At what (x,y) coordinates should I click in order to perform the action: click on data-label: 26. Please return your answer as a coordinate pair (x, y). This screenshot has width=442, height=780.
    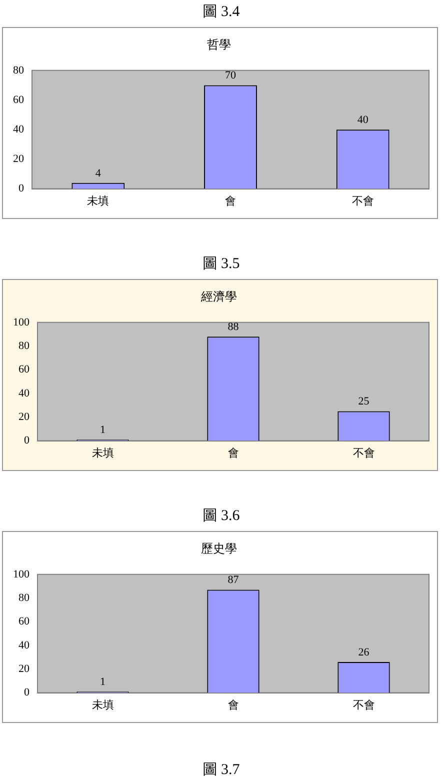
    Looking at the image, I should click on (364, 652).